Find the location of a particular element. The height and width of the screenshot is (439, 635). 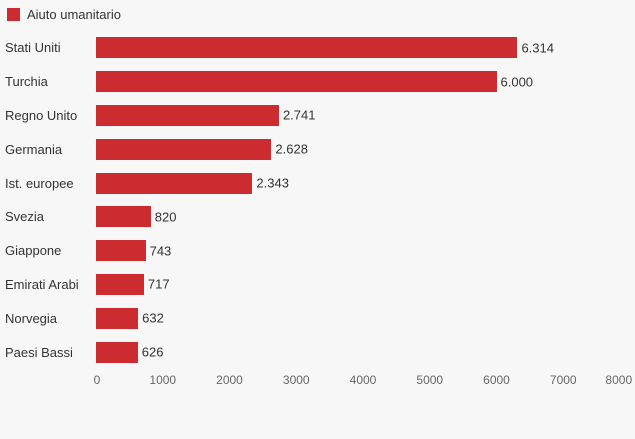

value-label: 626 is located at coordinates (152, 352).